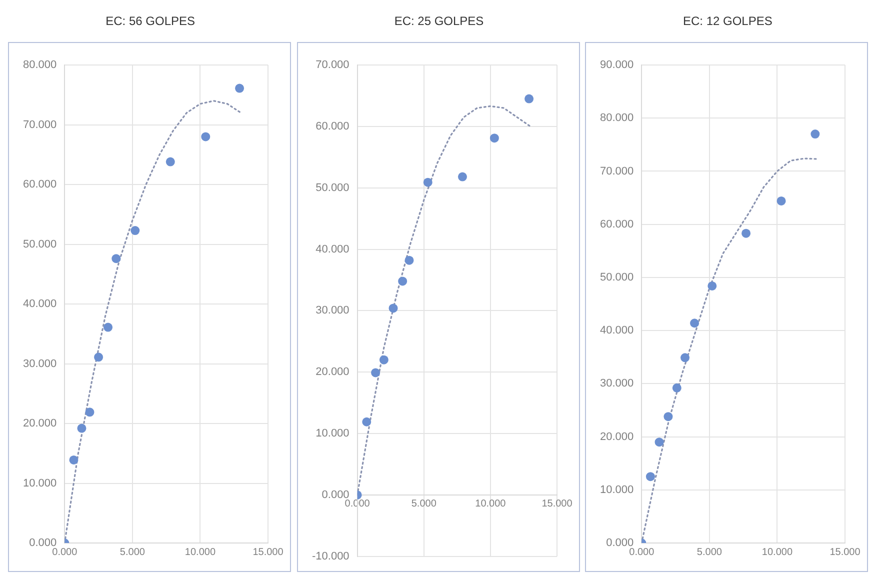 The image size is (874, 584). I want to click on y-tick-label: 90.000, so click(617, 65).